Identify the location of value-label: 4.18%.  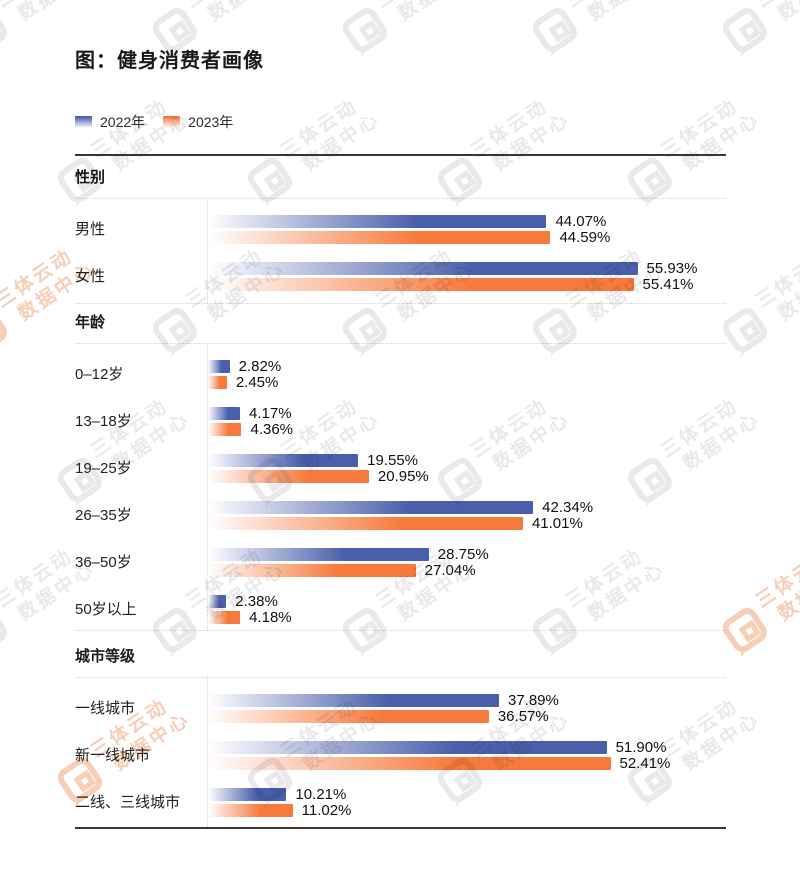
(270, 617).